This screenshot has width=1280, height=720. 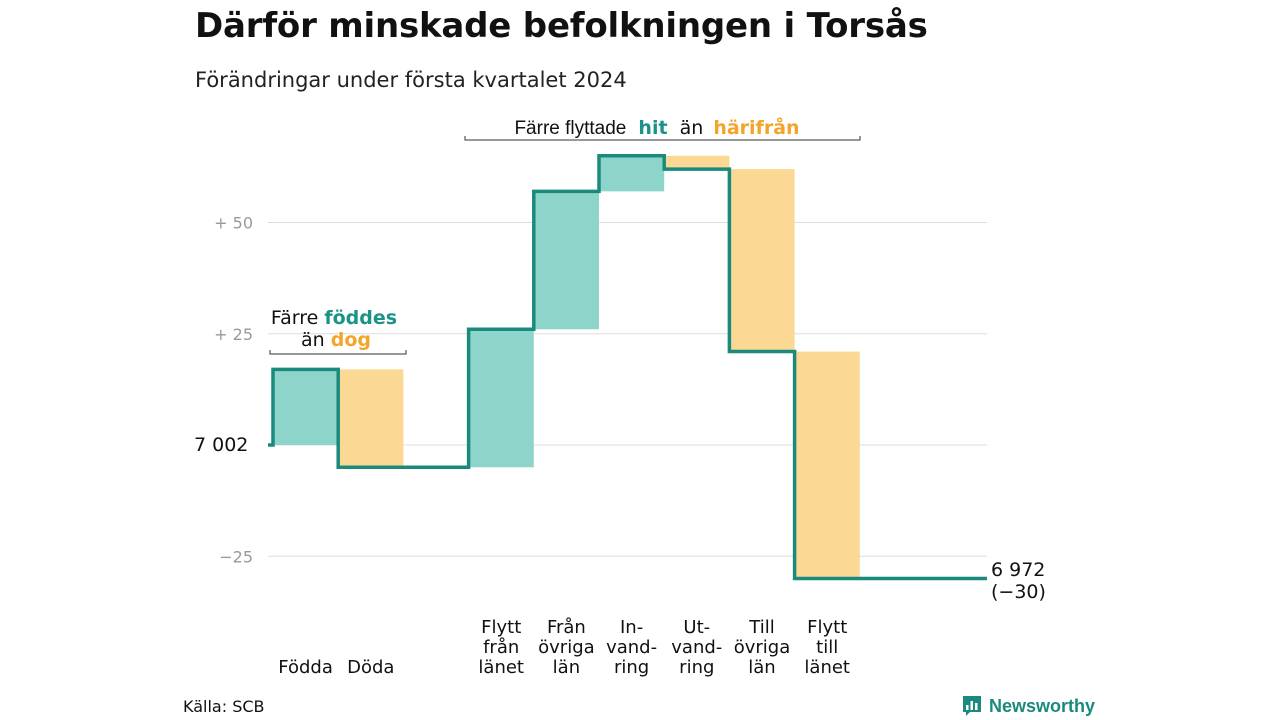 What do you see at coordinates (233, 223) in the screenshot?
I see `y-tick-label: + 50` at bounding box center [233, 223].